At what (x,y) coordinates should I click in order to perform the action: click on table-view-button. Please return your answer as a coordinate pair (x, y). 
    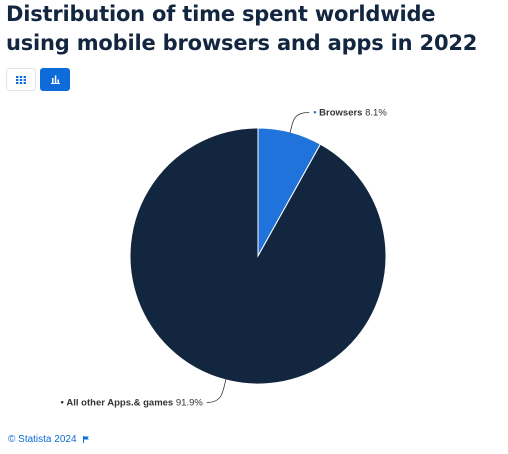
    Looking at the image, I should click on (21, 79).